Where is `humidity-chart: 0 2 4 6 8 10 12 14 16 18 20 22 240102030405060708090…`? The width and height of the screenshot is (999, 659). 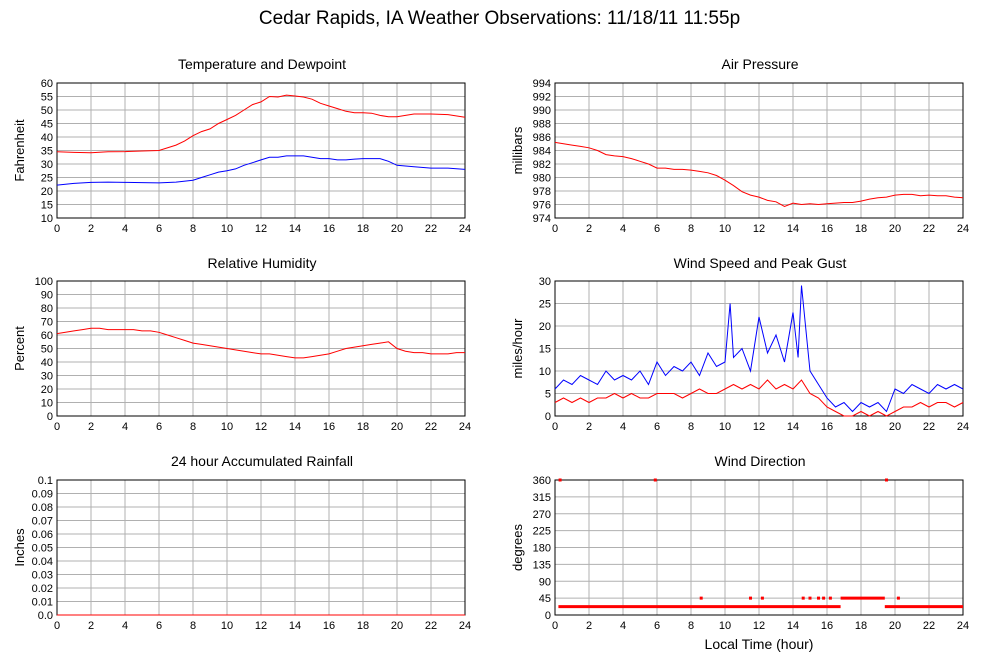
humidity-chart: 0 2 4 6 8 10 12 14 16 18 20 22 240102030405060708090… is located at coordinates (241, 344).